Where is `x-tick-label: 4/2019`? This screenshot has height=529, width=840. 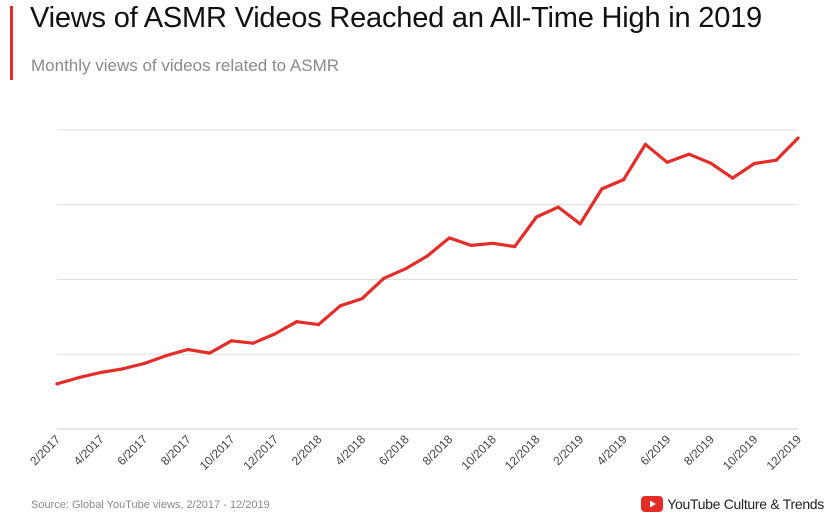
x-tick-label: 4/2019 is located at coordinates (612, 450).